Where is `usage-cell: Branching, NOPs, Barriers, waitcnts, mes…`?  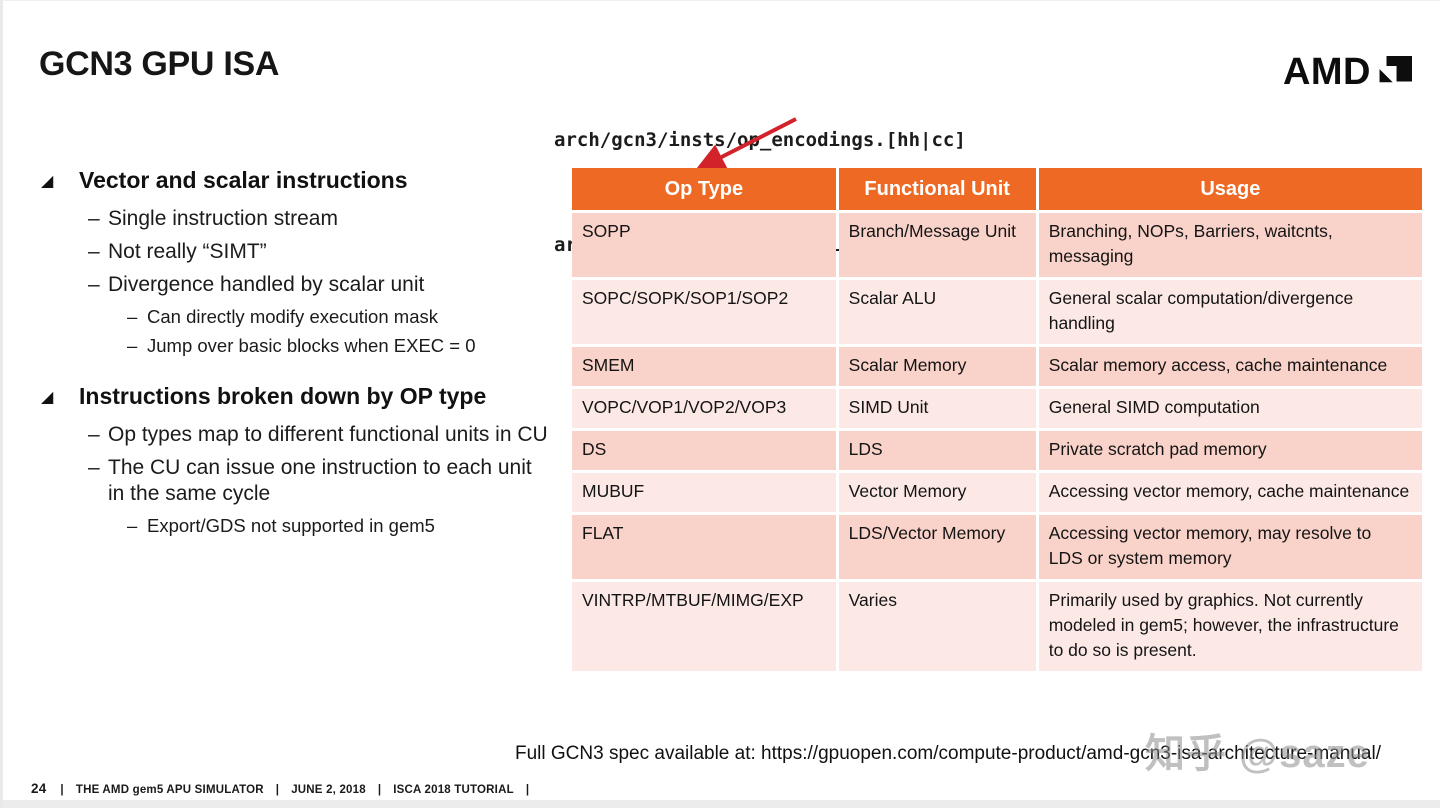 usage-cell: Branching, NOPs, Barriers, waitcnts, mes… is located at coordinates (1230, 245).